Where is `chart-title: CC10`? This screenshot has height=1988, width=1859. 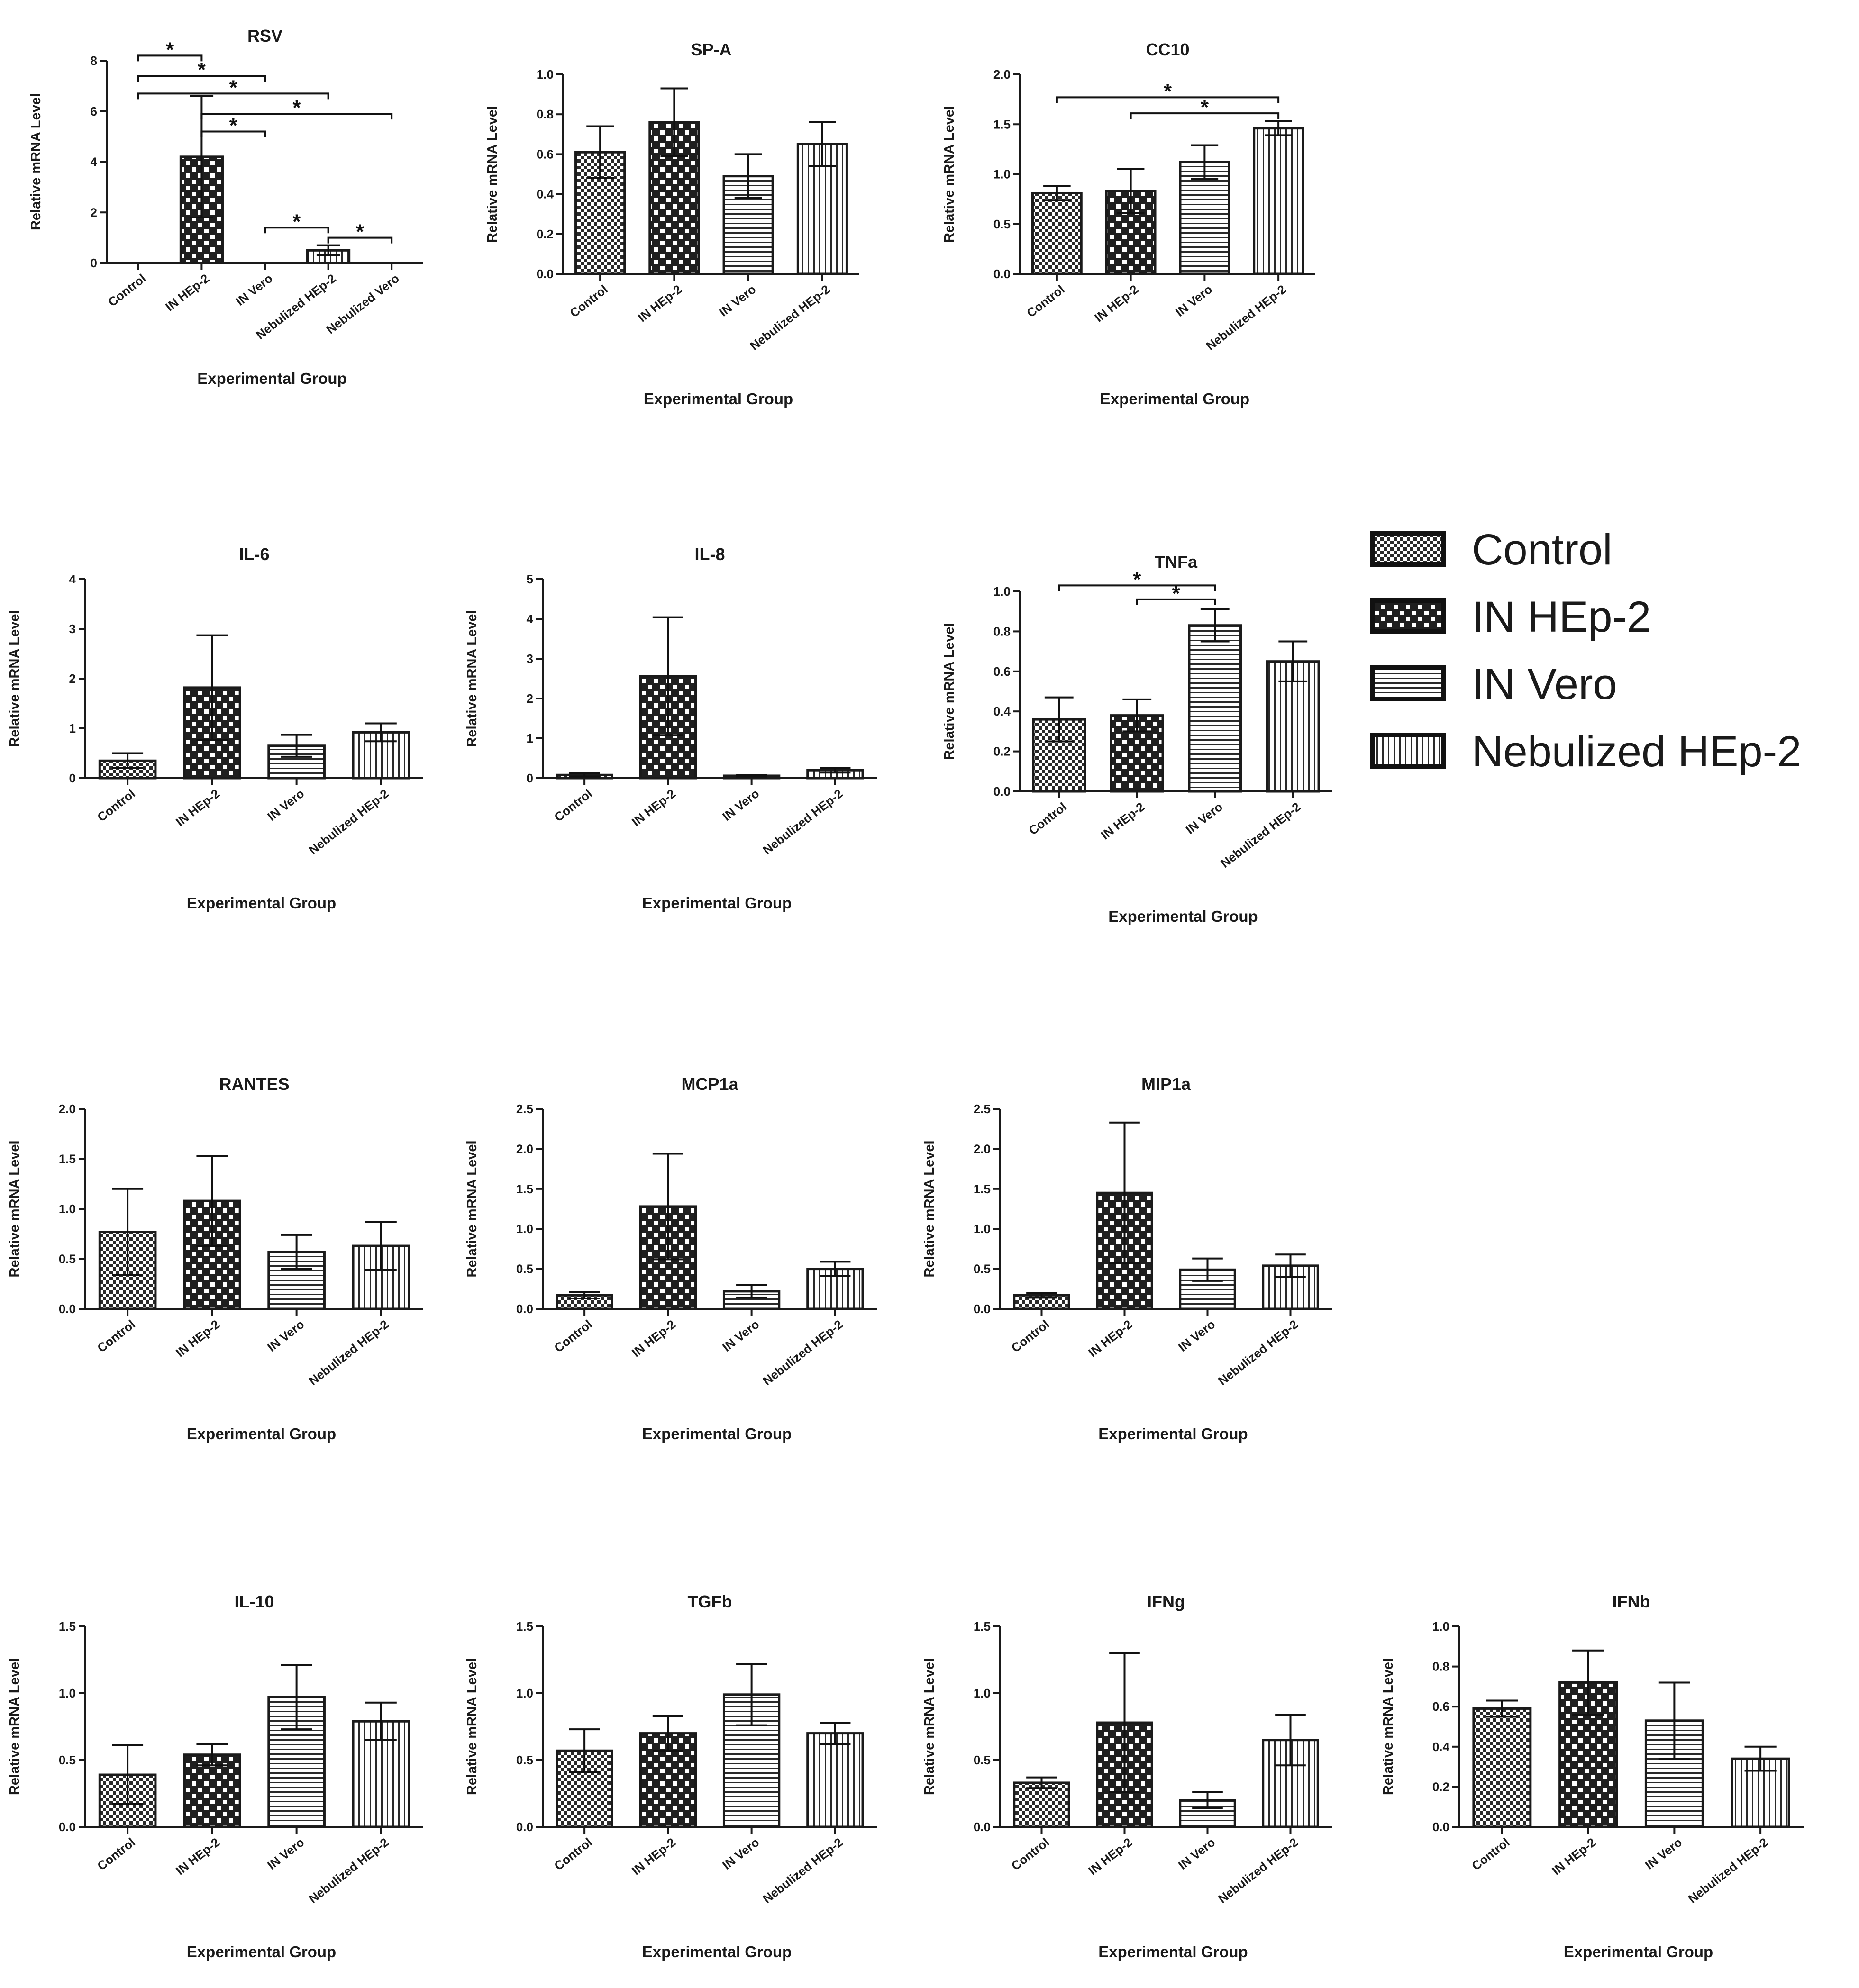
chart-title: CC10 is located at coordinates (1168, 49).